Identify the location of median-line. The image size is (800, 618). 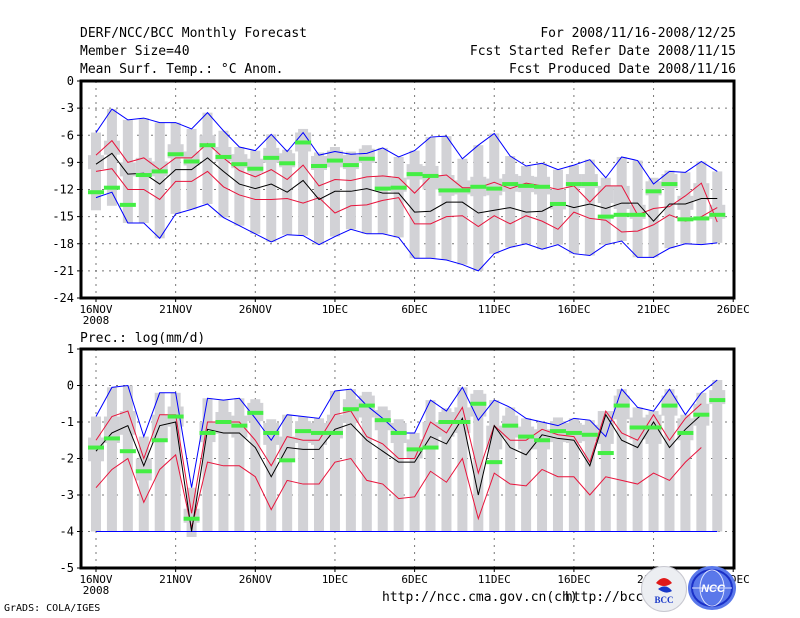
(406, 187).